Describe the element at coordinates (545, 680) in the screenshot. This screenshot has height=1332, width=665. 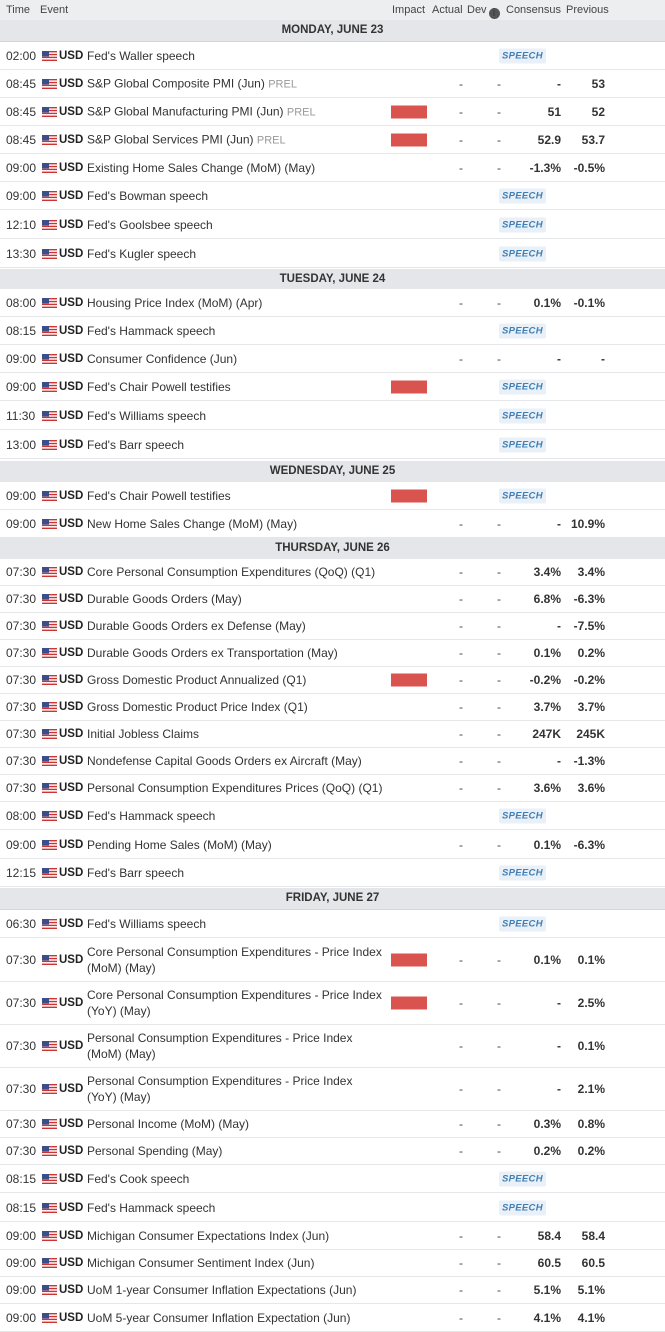
I see `consensus-value: -0.2%` at that location.